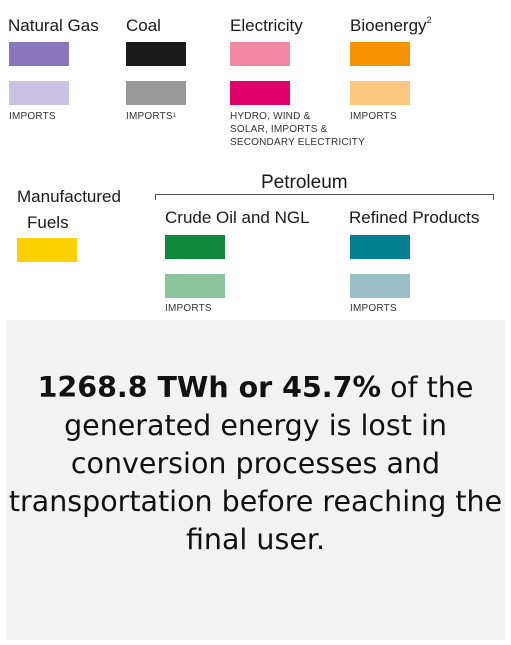 The width and height of the screenshot is (511, 645). I want to click on legend-coal-imports-swatch, so click(156, 93).